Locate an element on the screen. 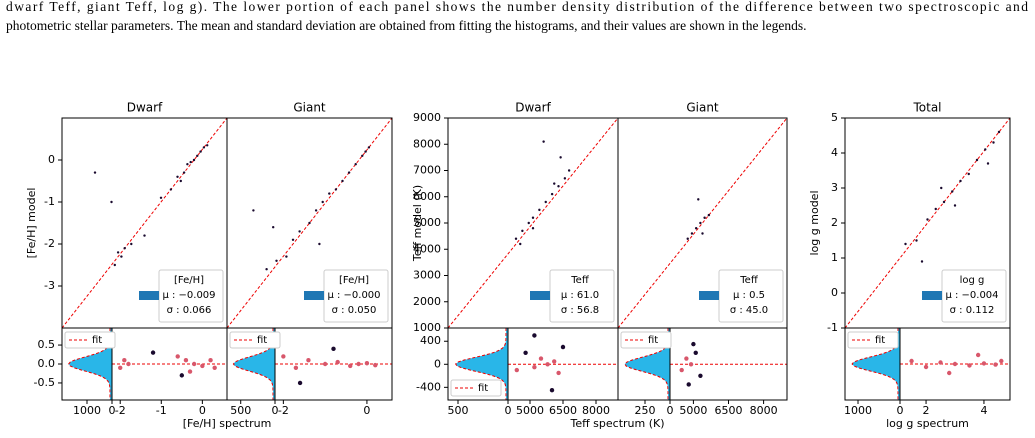 This screenshot has height=438, width=1035. histogram is located at coordinates (90, 364).